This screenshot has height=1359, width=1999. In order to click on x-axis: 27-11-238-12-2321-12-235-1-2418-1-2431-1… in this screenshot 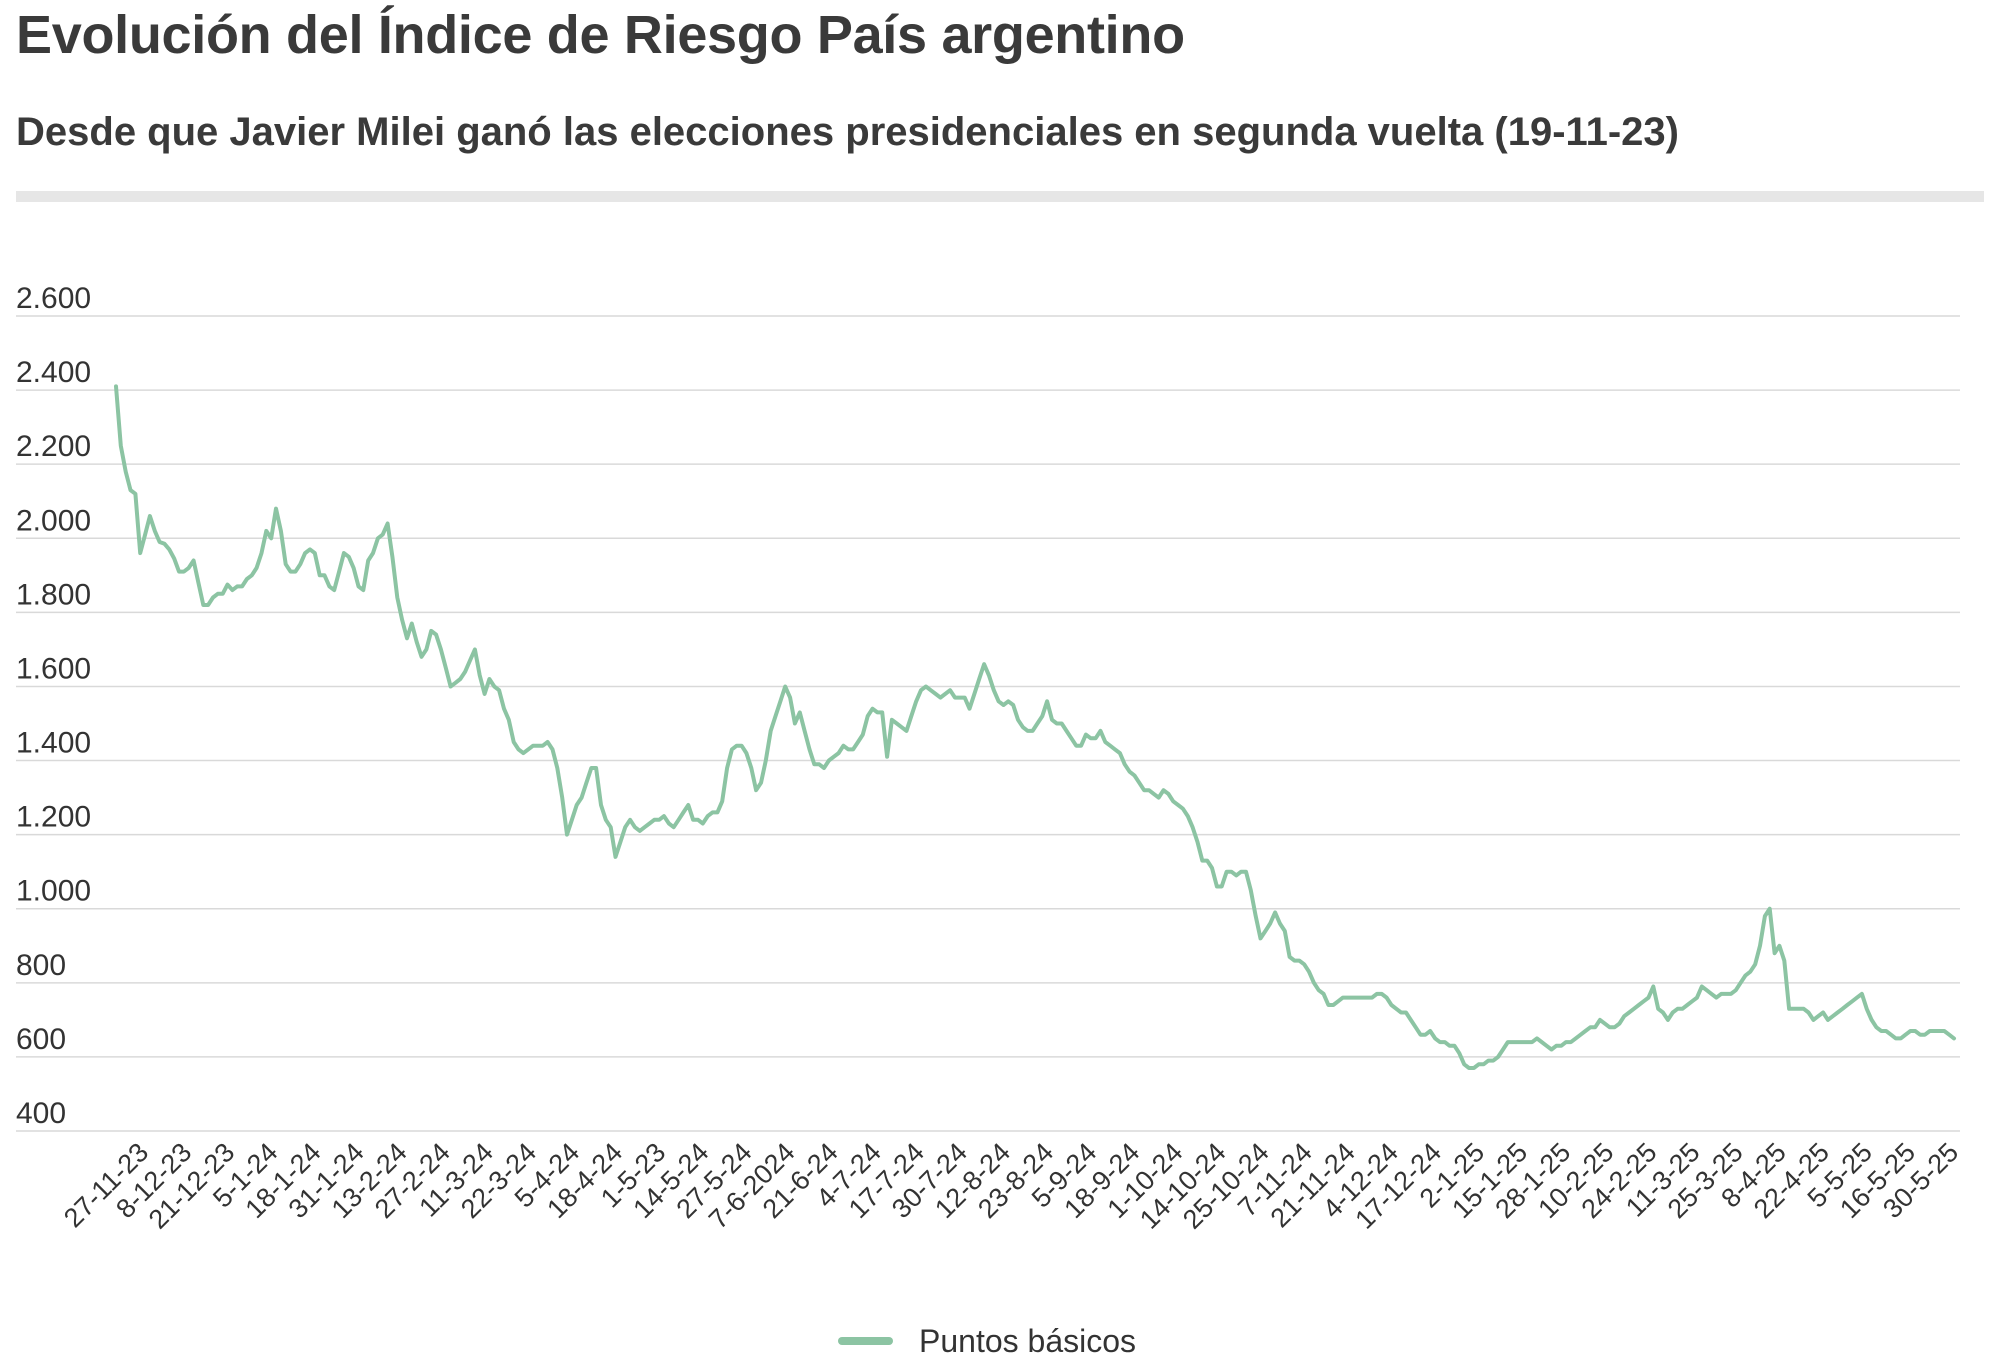, I will do `click(1011, 1186)`.